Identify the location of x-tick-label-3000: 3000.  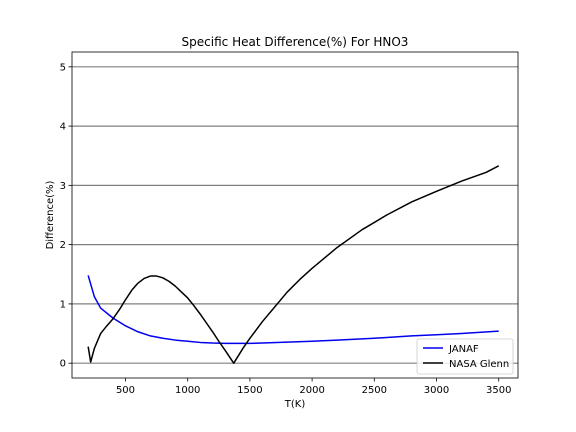
(436, 390).